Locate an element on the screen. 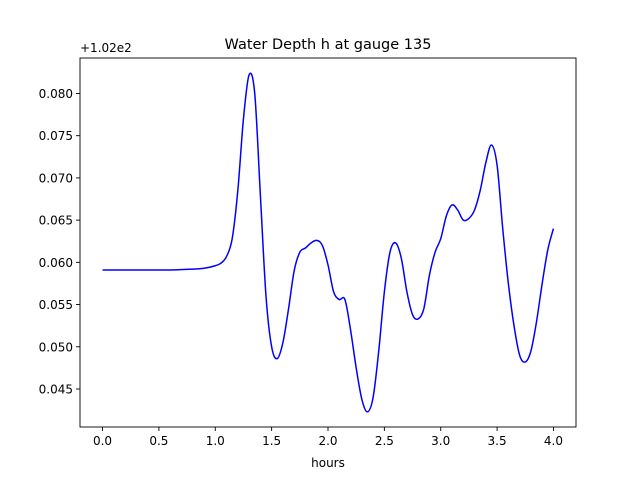 This screenshot has width=640, height=480. y-tick-label: 0.075 is located at coordinates (56, 136).